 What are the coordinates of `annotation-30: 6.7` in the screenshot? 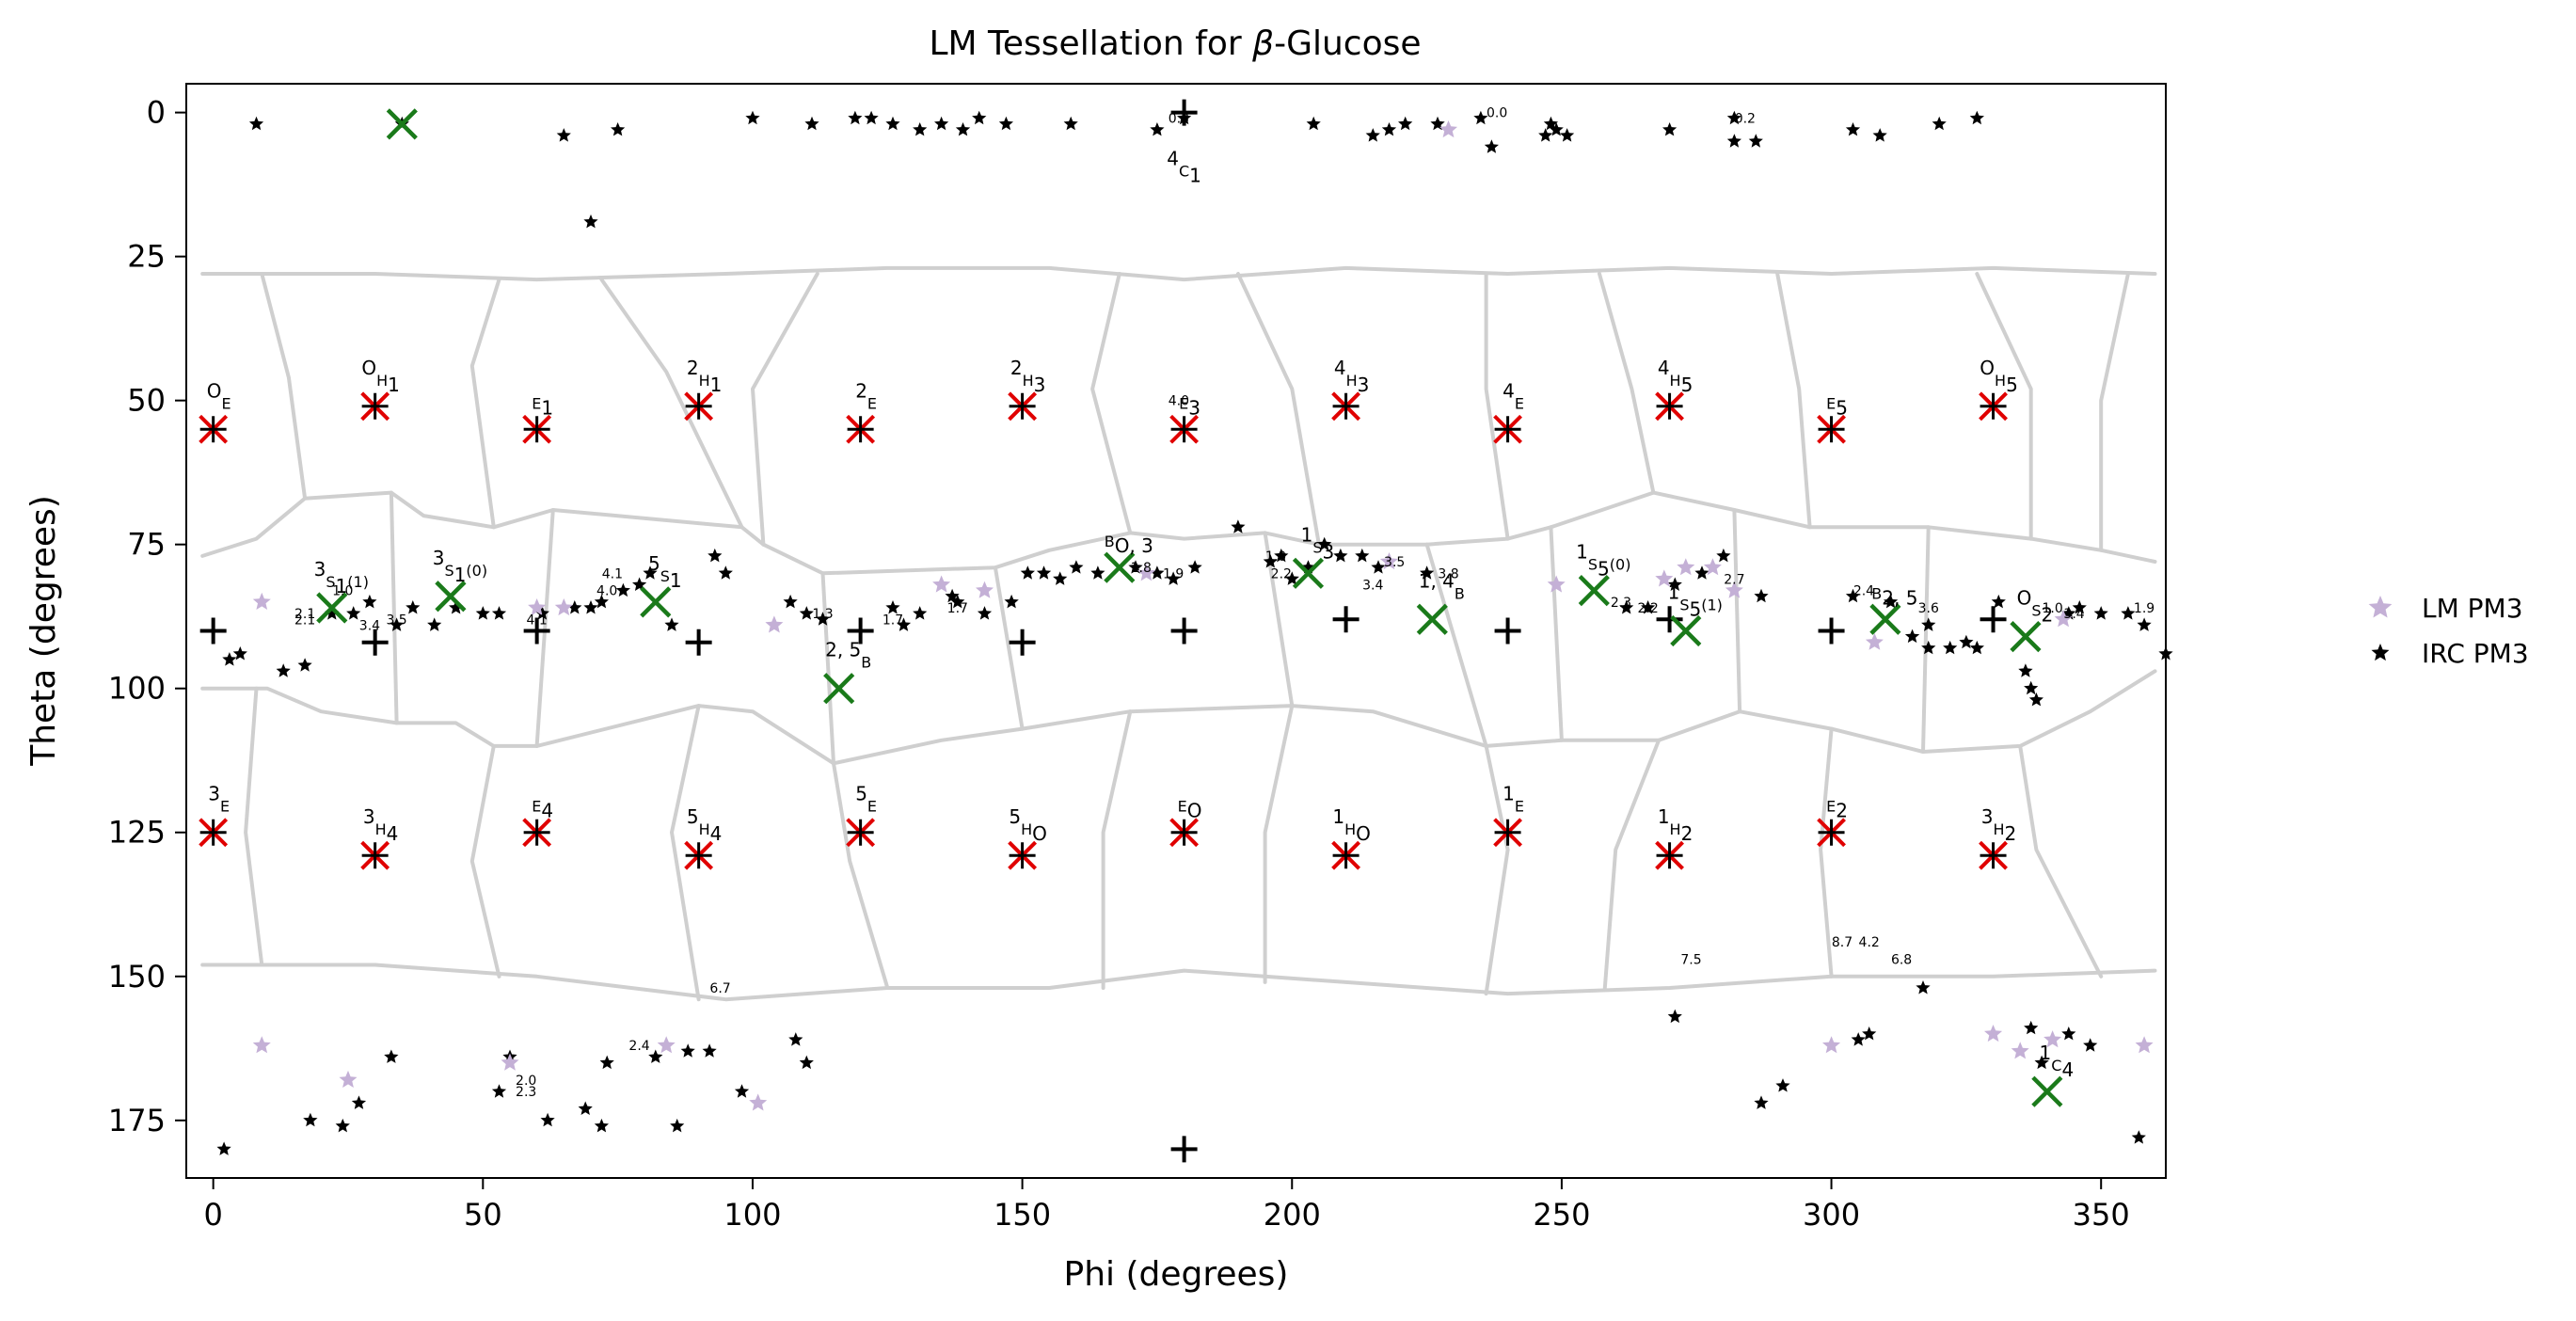 It's located at (720, 988).